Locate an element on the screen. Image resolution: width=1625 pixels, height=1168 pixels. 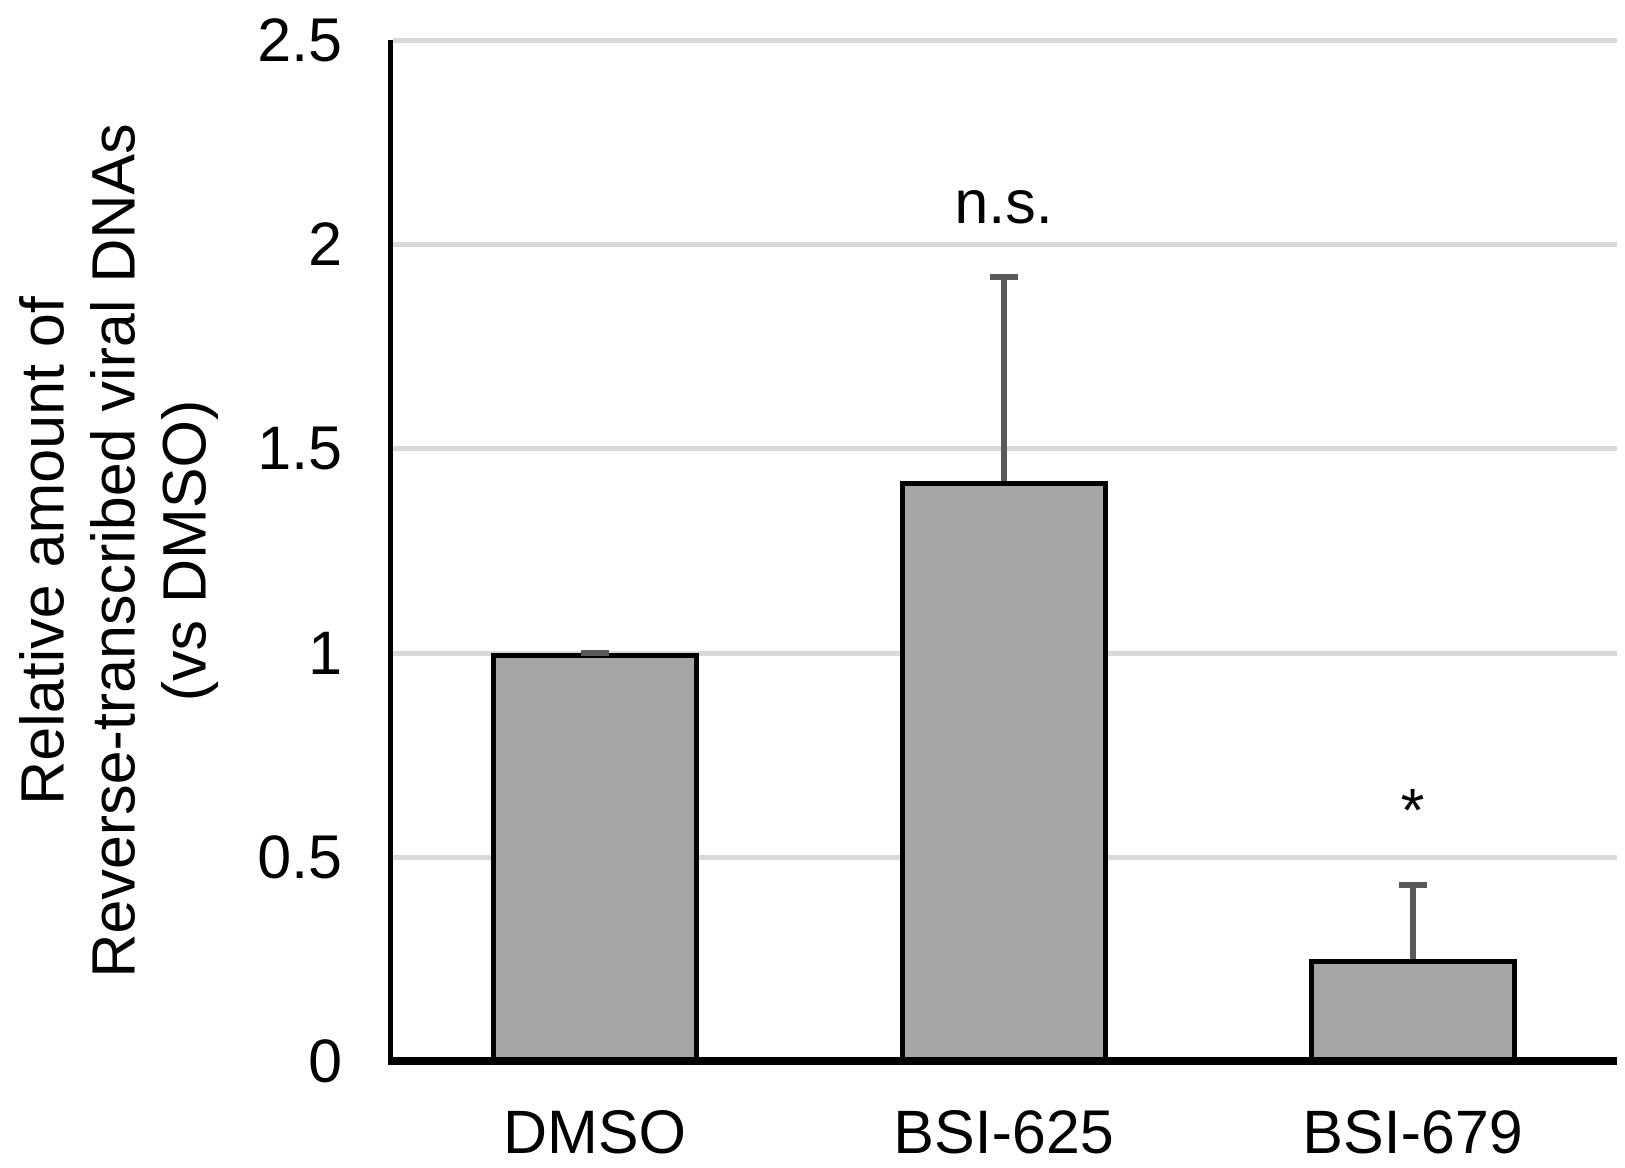
y-tick-label: 0 is located at coordinates (325, 1061).